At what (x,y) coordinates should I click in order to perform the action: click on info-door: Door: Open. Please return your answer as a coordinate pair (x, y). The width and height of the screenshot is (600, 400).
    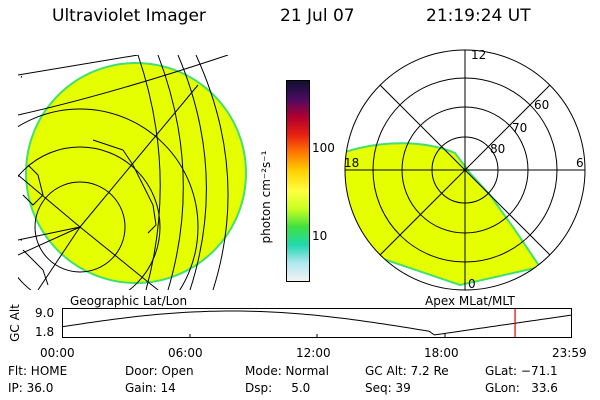
    Looking at the image, I should click on (159, 371).